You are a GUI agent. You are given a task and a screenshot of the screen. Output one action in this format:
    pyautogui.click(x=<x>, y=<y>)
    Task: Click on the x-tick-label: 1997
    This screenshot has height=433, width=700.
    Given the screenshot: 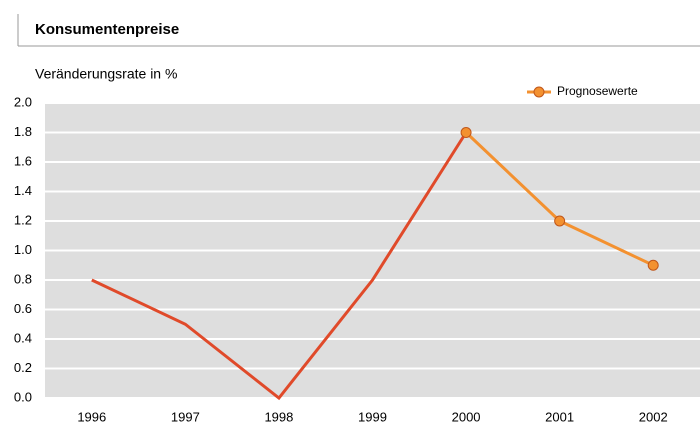 What is the action you would take?
    pyautogui.click(x=185, y=416)
    